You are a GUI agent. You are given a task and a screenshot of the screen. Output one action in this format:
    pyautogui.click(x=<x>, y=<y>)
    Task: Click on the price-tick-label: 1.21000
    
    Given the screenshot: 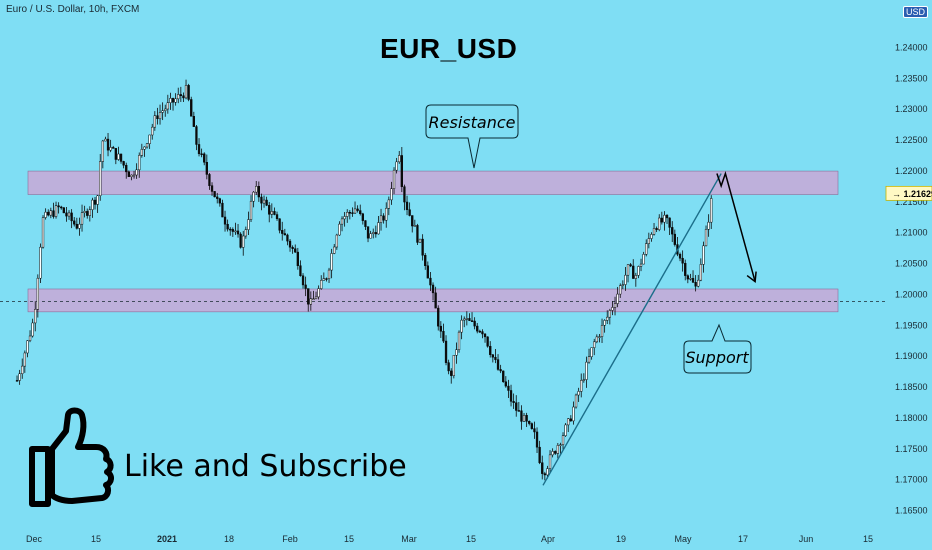 What is the action you would take?
    pyautogui.click(x=911, y=233)
    